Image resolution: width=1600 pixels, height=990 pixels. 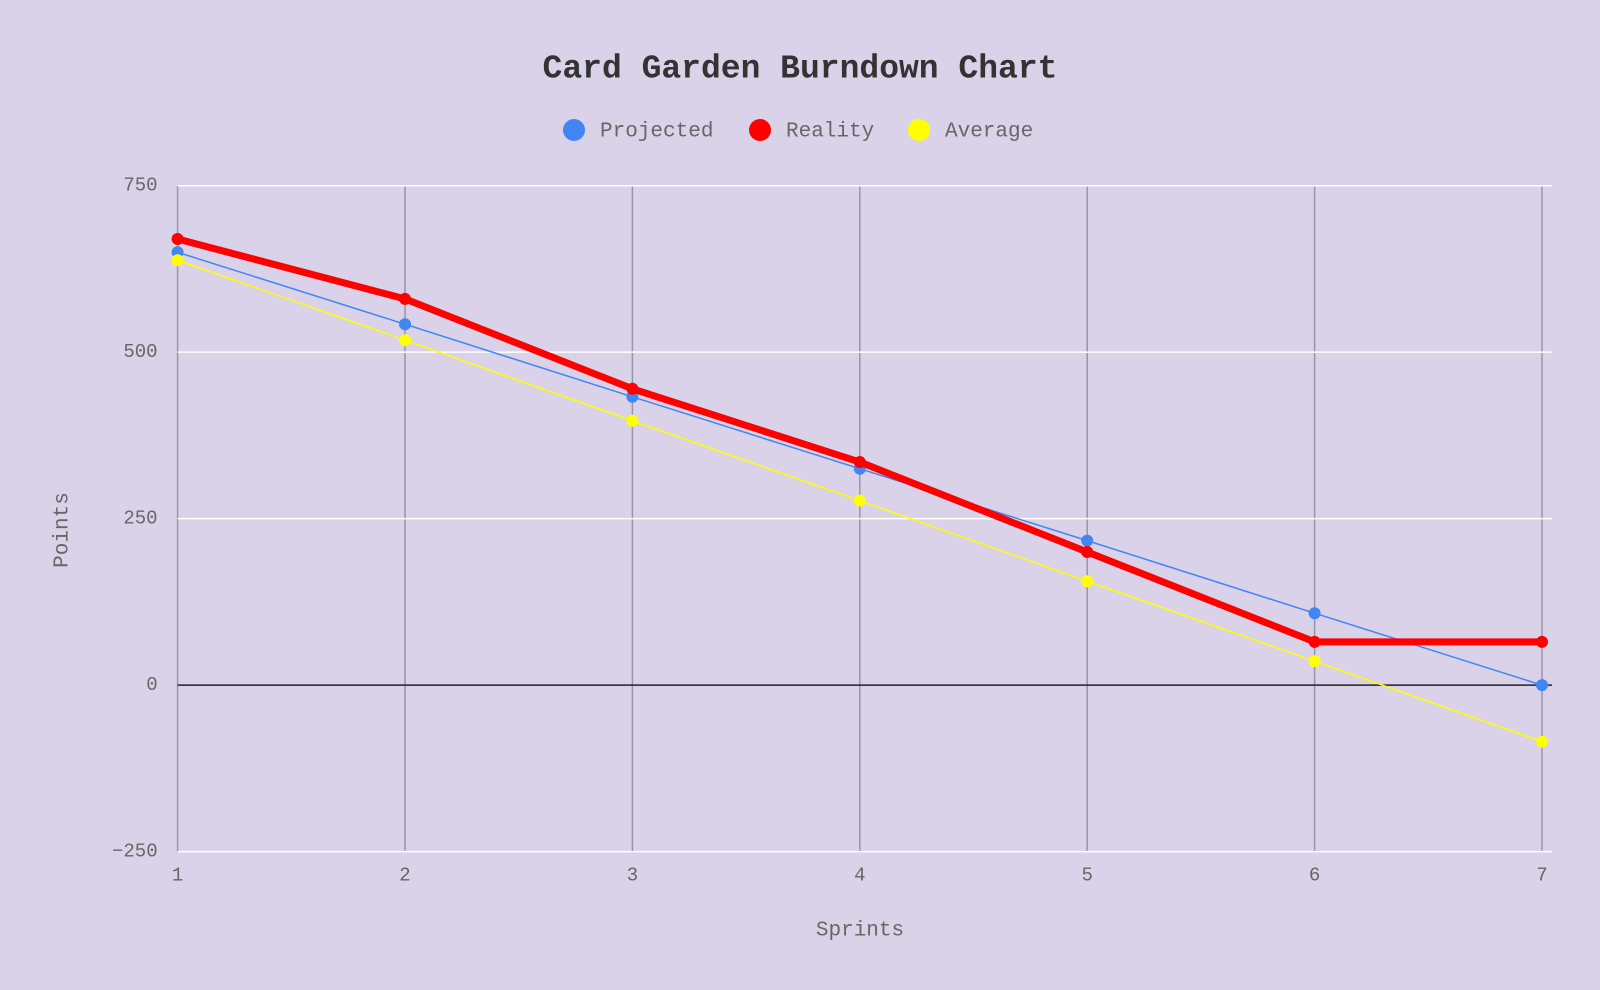 What do you see at coordinates (135, 852) in the screenshot?
I see `y-tick-label: −250` at bounding box center [135, 852].